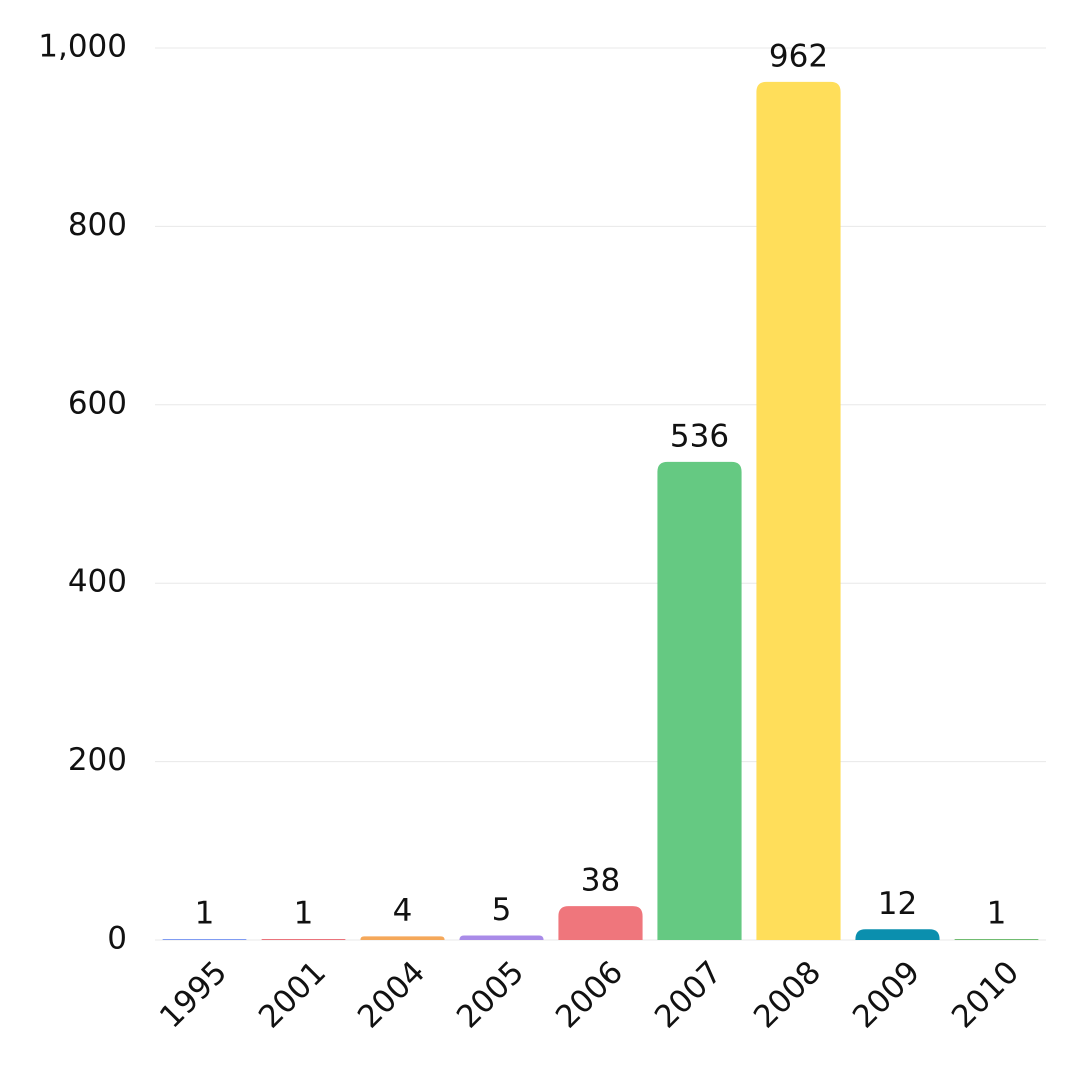  Describe the element at coordinates (688, 994) in the screenshot. I see `x-tick-label: 2007` at that location.